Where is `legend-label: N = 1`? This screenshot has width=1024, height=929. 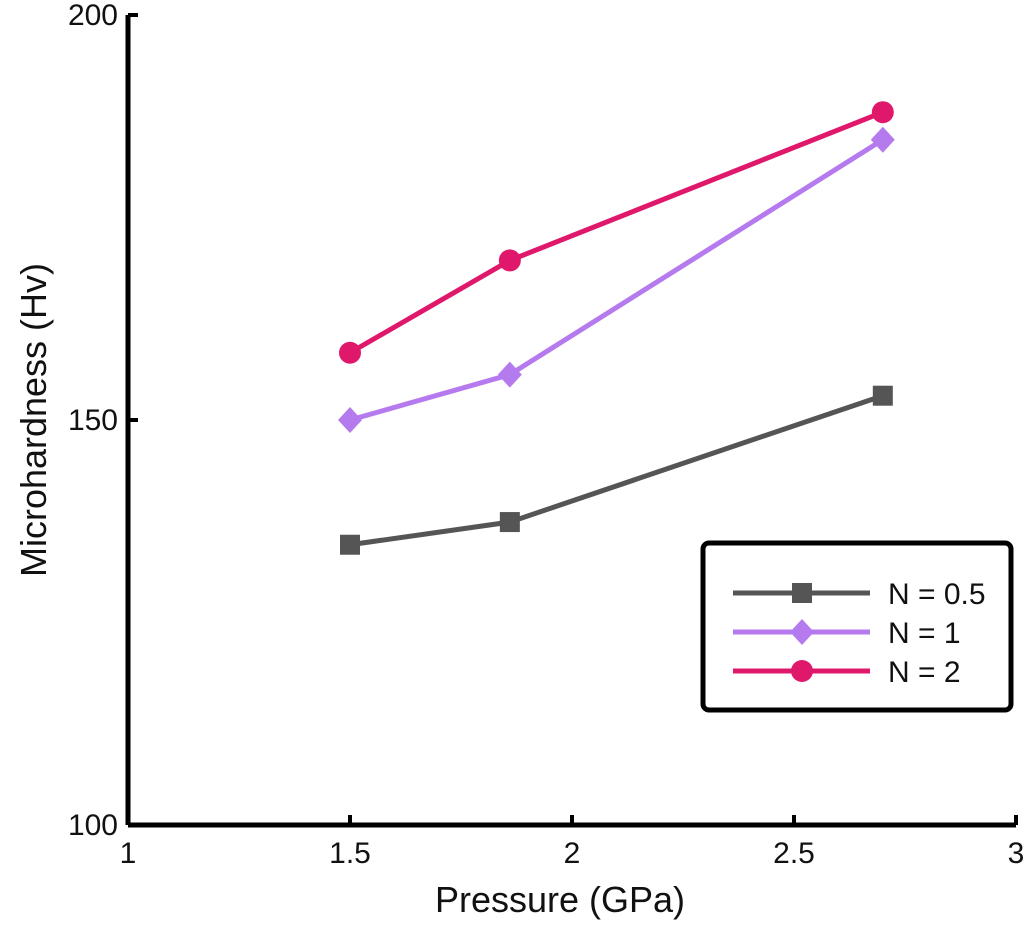 legend-label: N = 1 is located at coordinates (924, 633).